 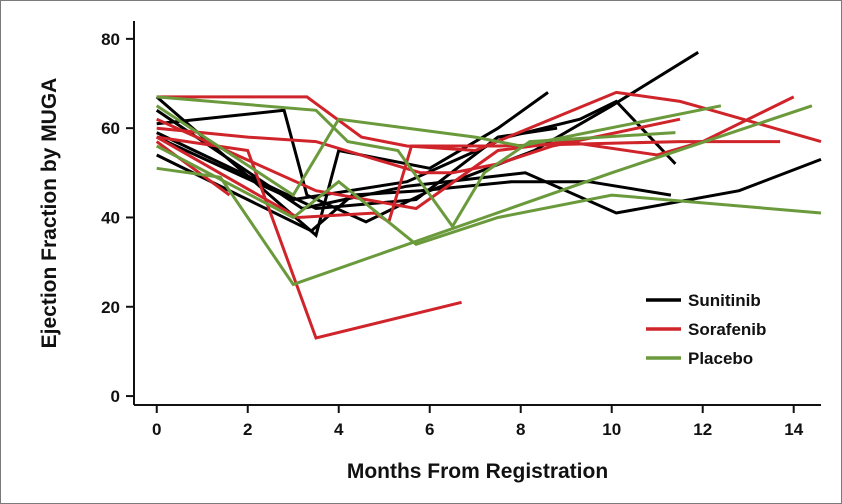 I want to click on legend: Sunitinib Sorafenib Placebo, so click(x=706, y=329).